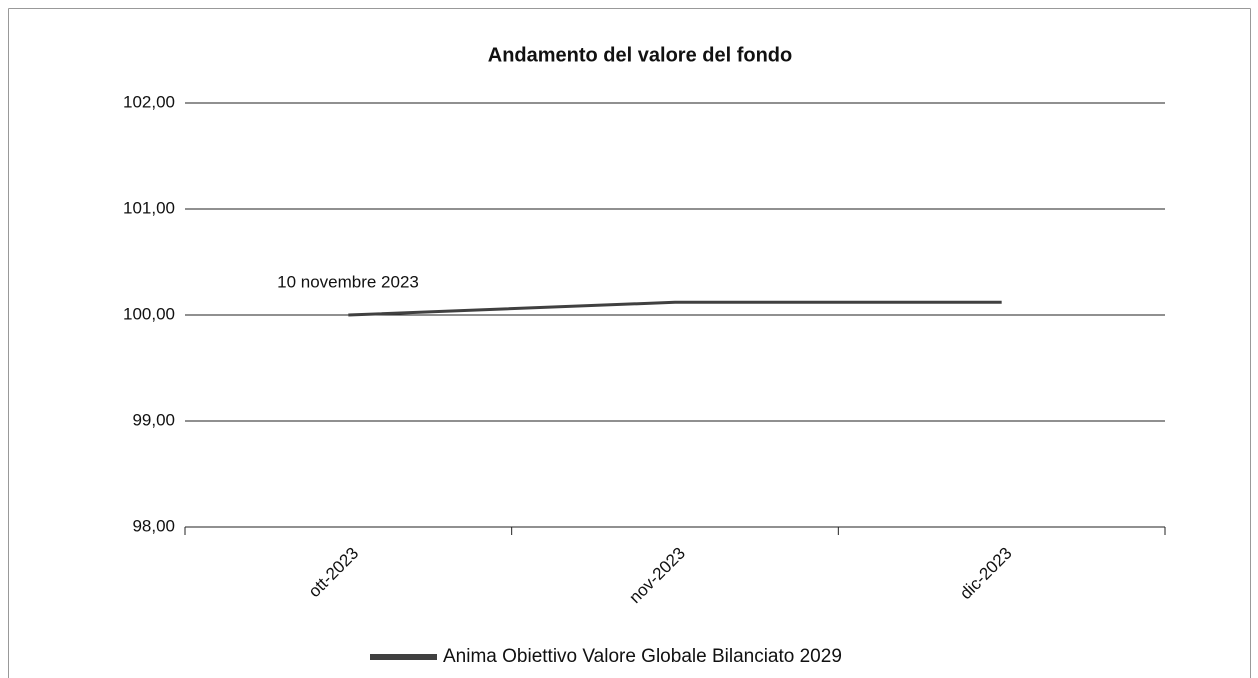 This screenshot has height=678, width=1258. Describe the element at coordinates (348, 281) in the screenshot. I see `annotation: 10 novembre 2023` at that location.